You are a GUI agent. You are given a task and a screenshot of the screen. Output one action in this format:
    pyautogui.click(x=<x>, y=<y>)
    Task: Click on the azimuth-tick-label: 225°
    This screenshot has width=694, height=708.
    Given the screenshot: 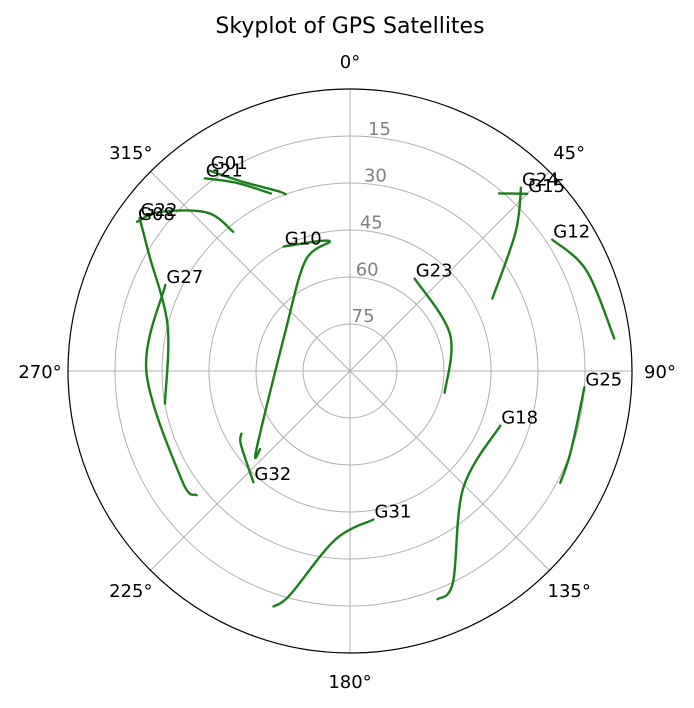 What is the action you would take?
    pyautogui.click(x=130, y=591)
    